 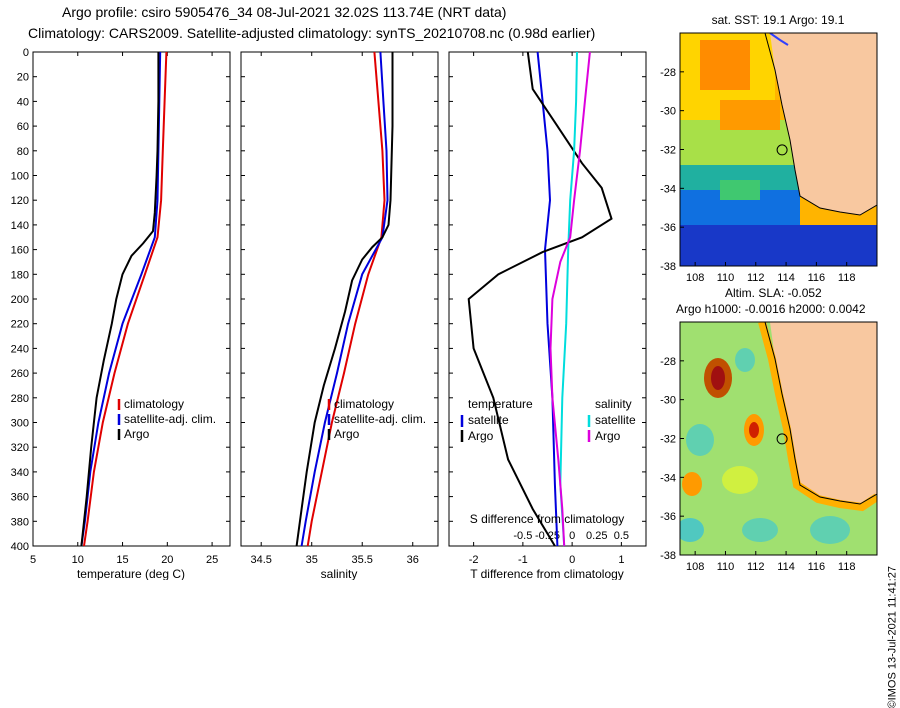 What do you see at coordinates (362, 560) in the screenshot?
I see `x-tick-label: 35.5` at bounding box center [362, 560].